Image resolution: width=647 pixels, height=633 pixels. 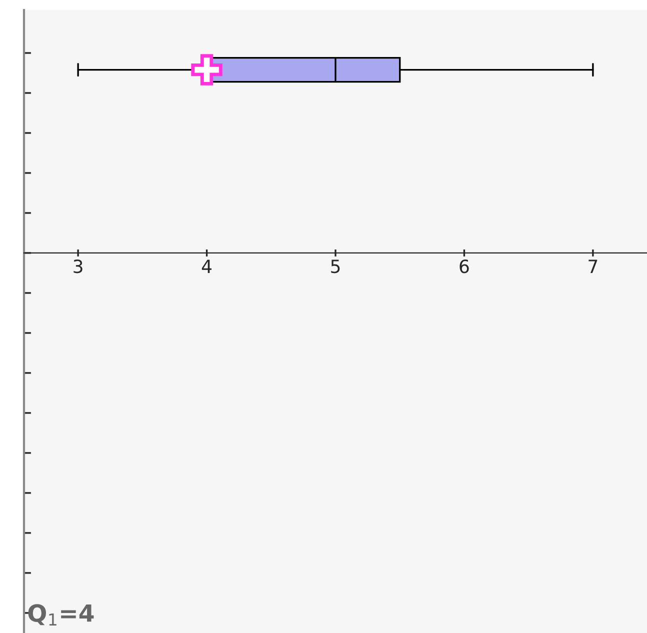 I want to click on x-tick-label: 7, so click(x=593, y=266).